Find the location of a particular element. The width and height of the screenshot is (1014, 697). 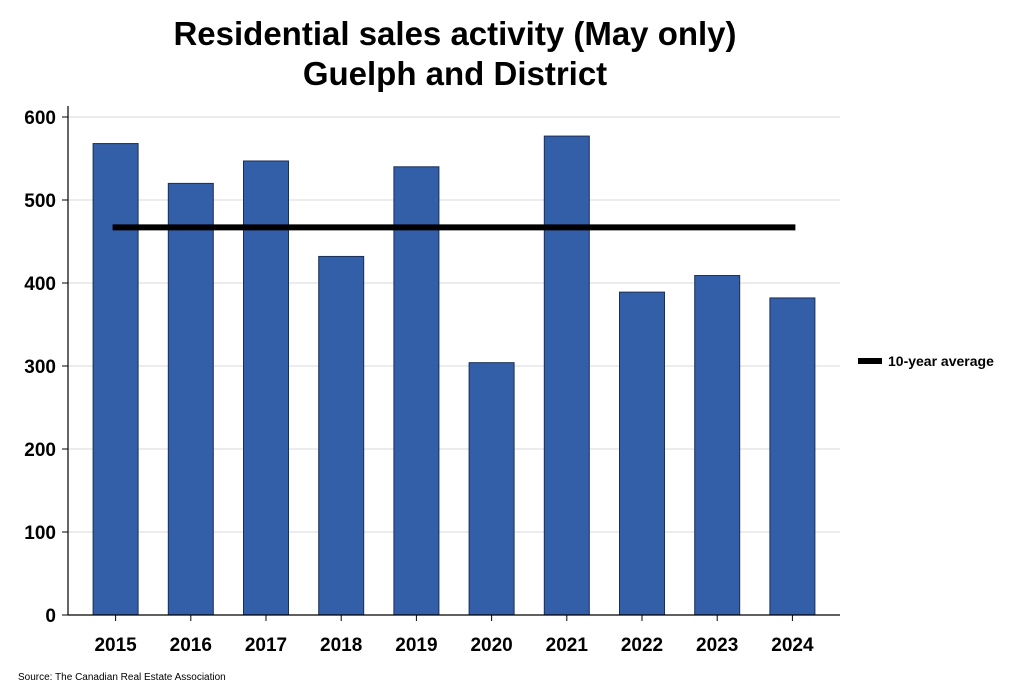

x-tick-label-2023: 2023 is located at coordinates (717, 645).